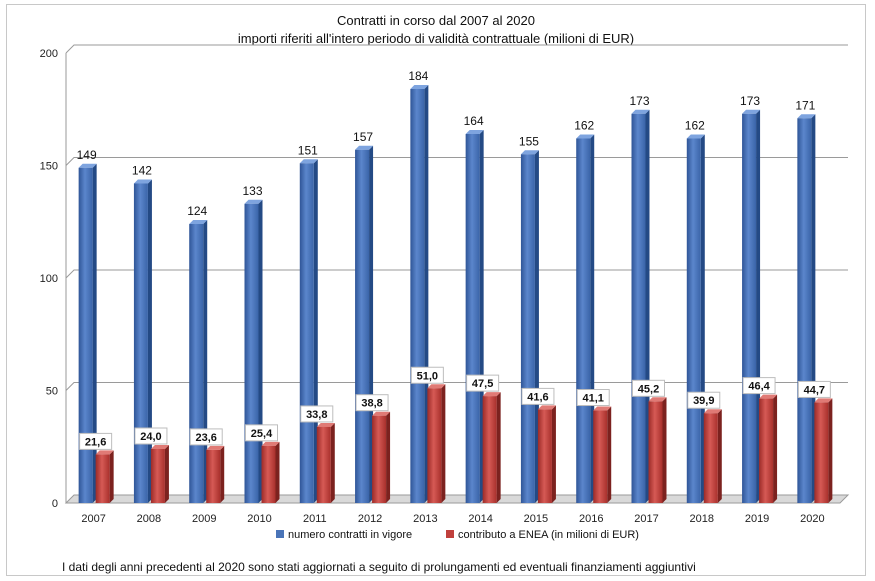  What do you see at coordinates (805, 105) in the screenshot?
I see `data-label-contratti: 171` at bounding box center [805, 105].